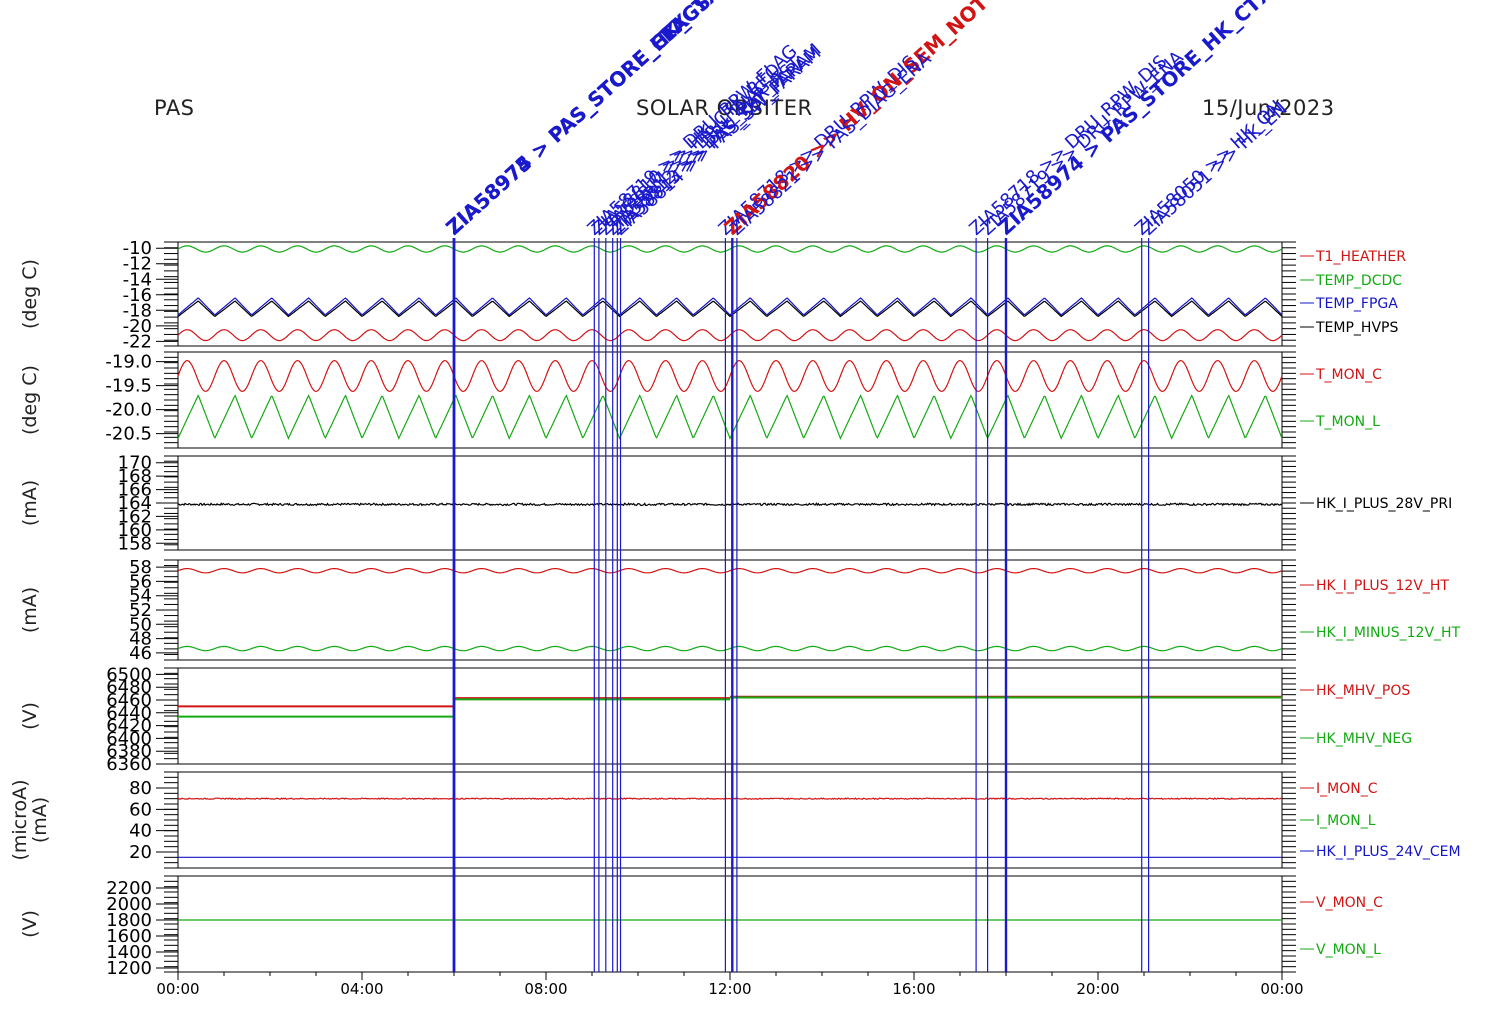 Image resolution: width=1512 pixels, height=1020 pixels. Describe the element at coordinates (129, 687) in the screenshot. I see `y-tick-label: 6480` at that location.